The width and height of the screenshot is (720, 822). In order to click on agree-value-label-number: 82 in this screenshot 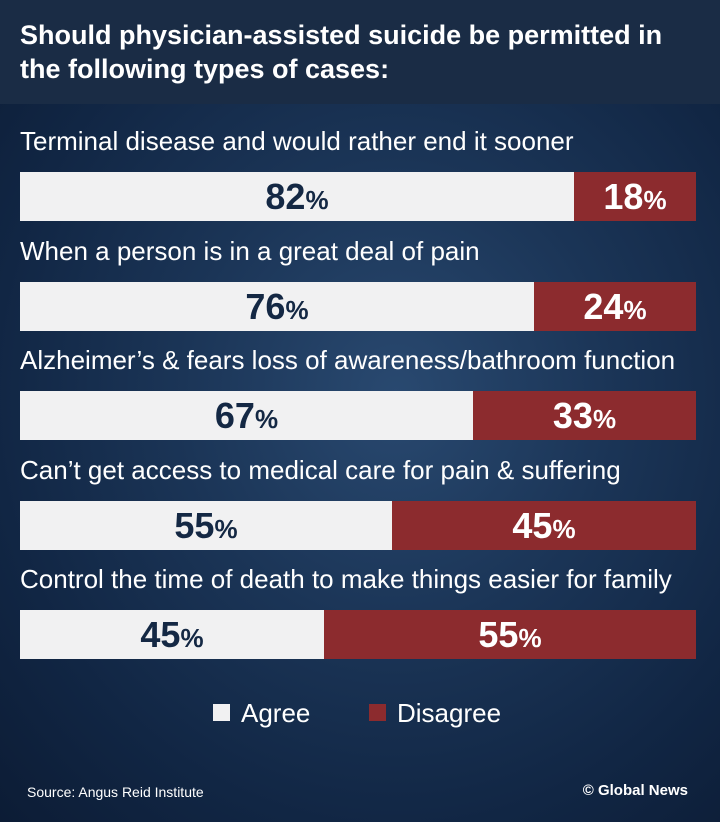, I will do `click(285, 196)`.